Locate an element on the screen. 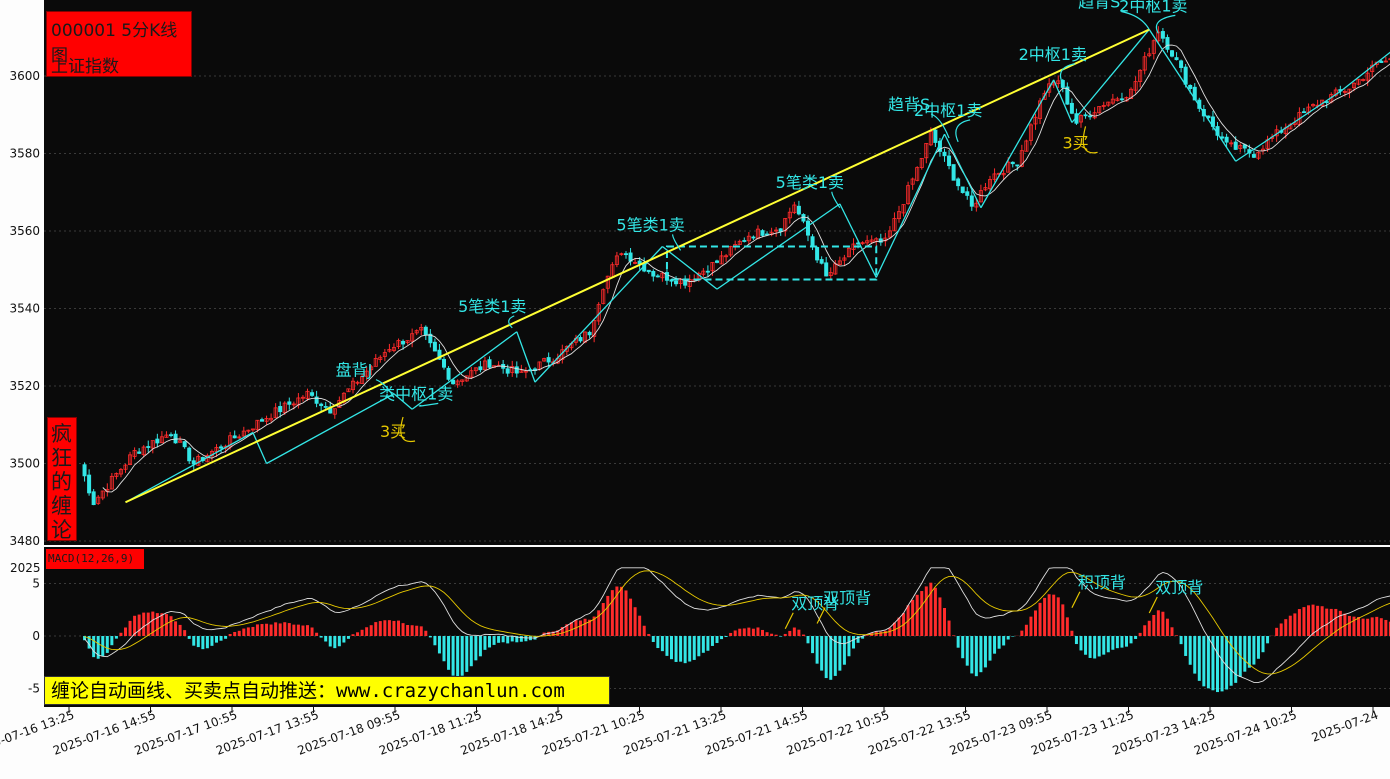  side-label-char: 论 is located at coordinates (61, 529).